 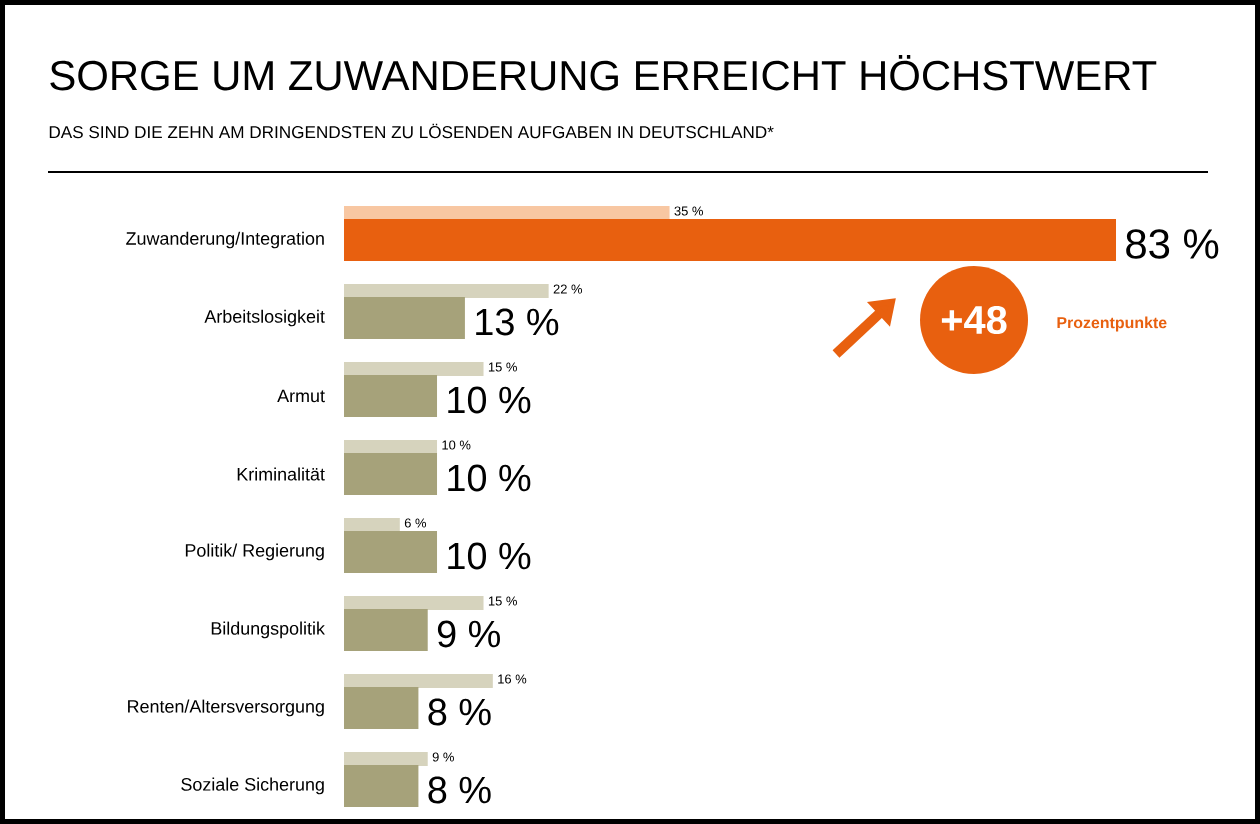 I want to click on chart-title: SORGE UM ZUWANDERUNG ERREICHT HÖCHSTWERT, so click(x=603, y=72).